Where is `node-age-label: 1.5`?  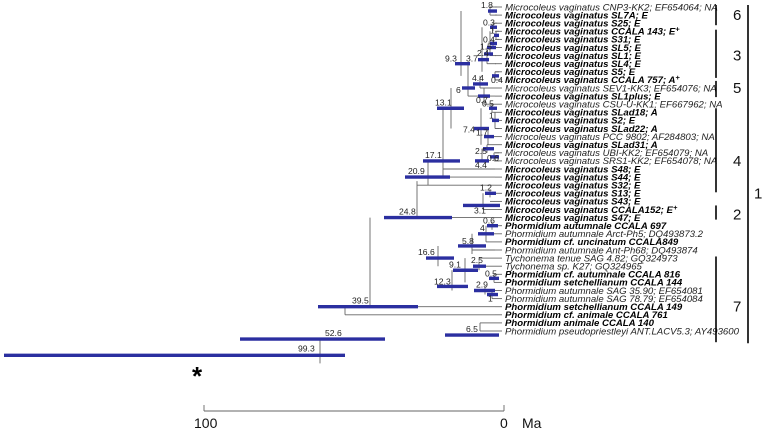
node-age-label: 1.5 is located at coordinates (486, 47).